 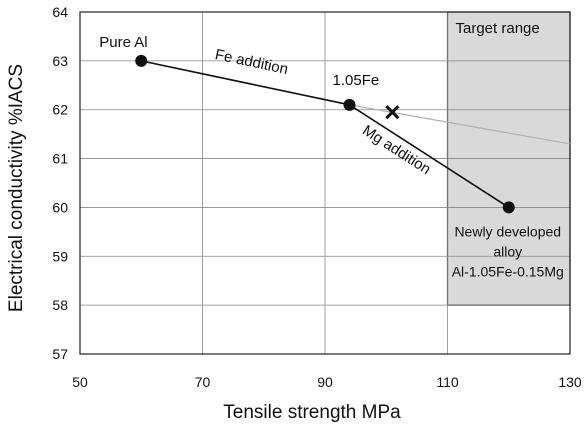 I want to click on fe105-label: 1.05Fe, so click(x=356, y=80).